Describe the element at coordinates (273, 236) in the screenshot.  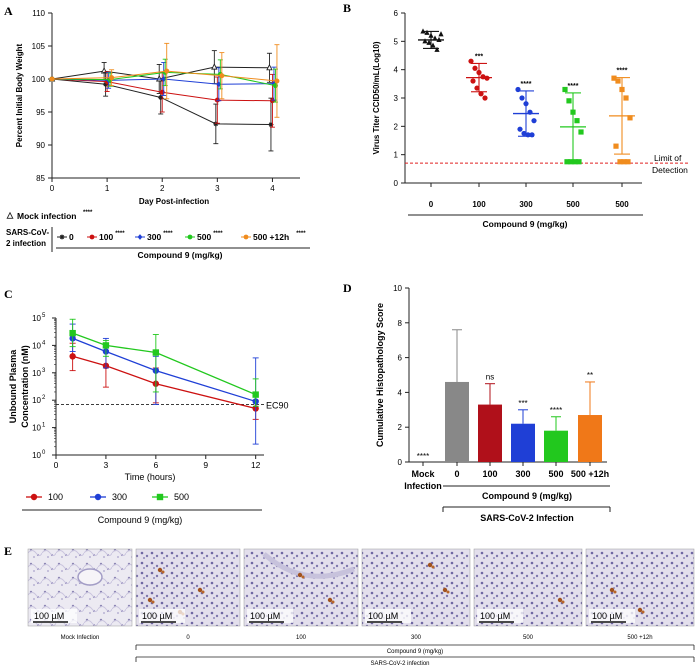
I see `a-legend-entry-500-12h: 500 +12h ****` at that location.